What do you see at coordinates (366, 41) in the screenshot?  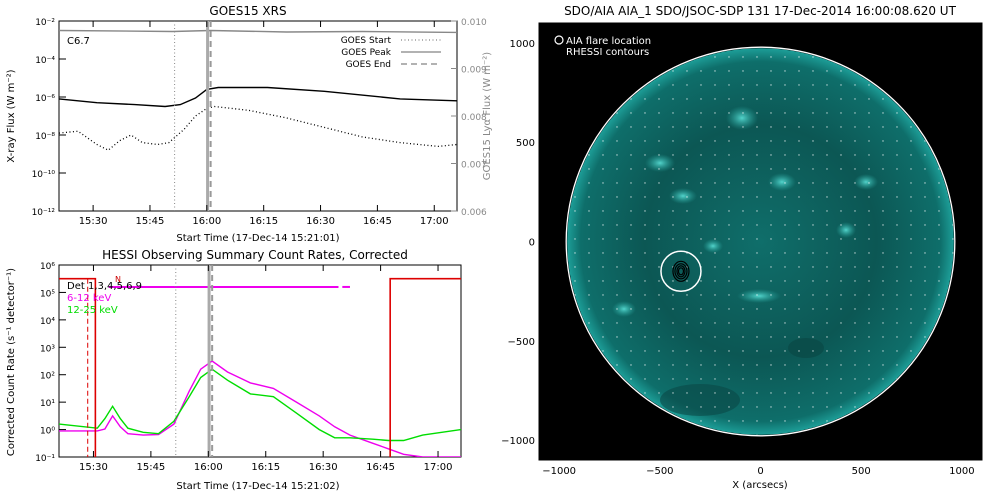 I see `goes-legend-label: GOES Start` at bounding box center [366, 41].